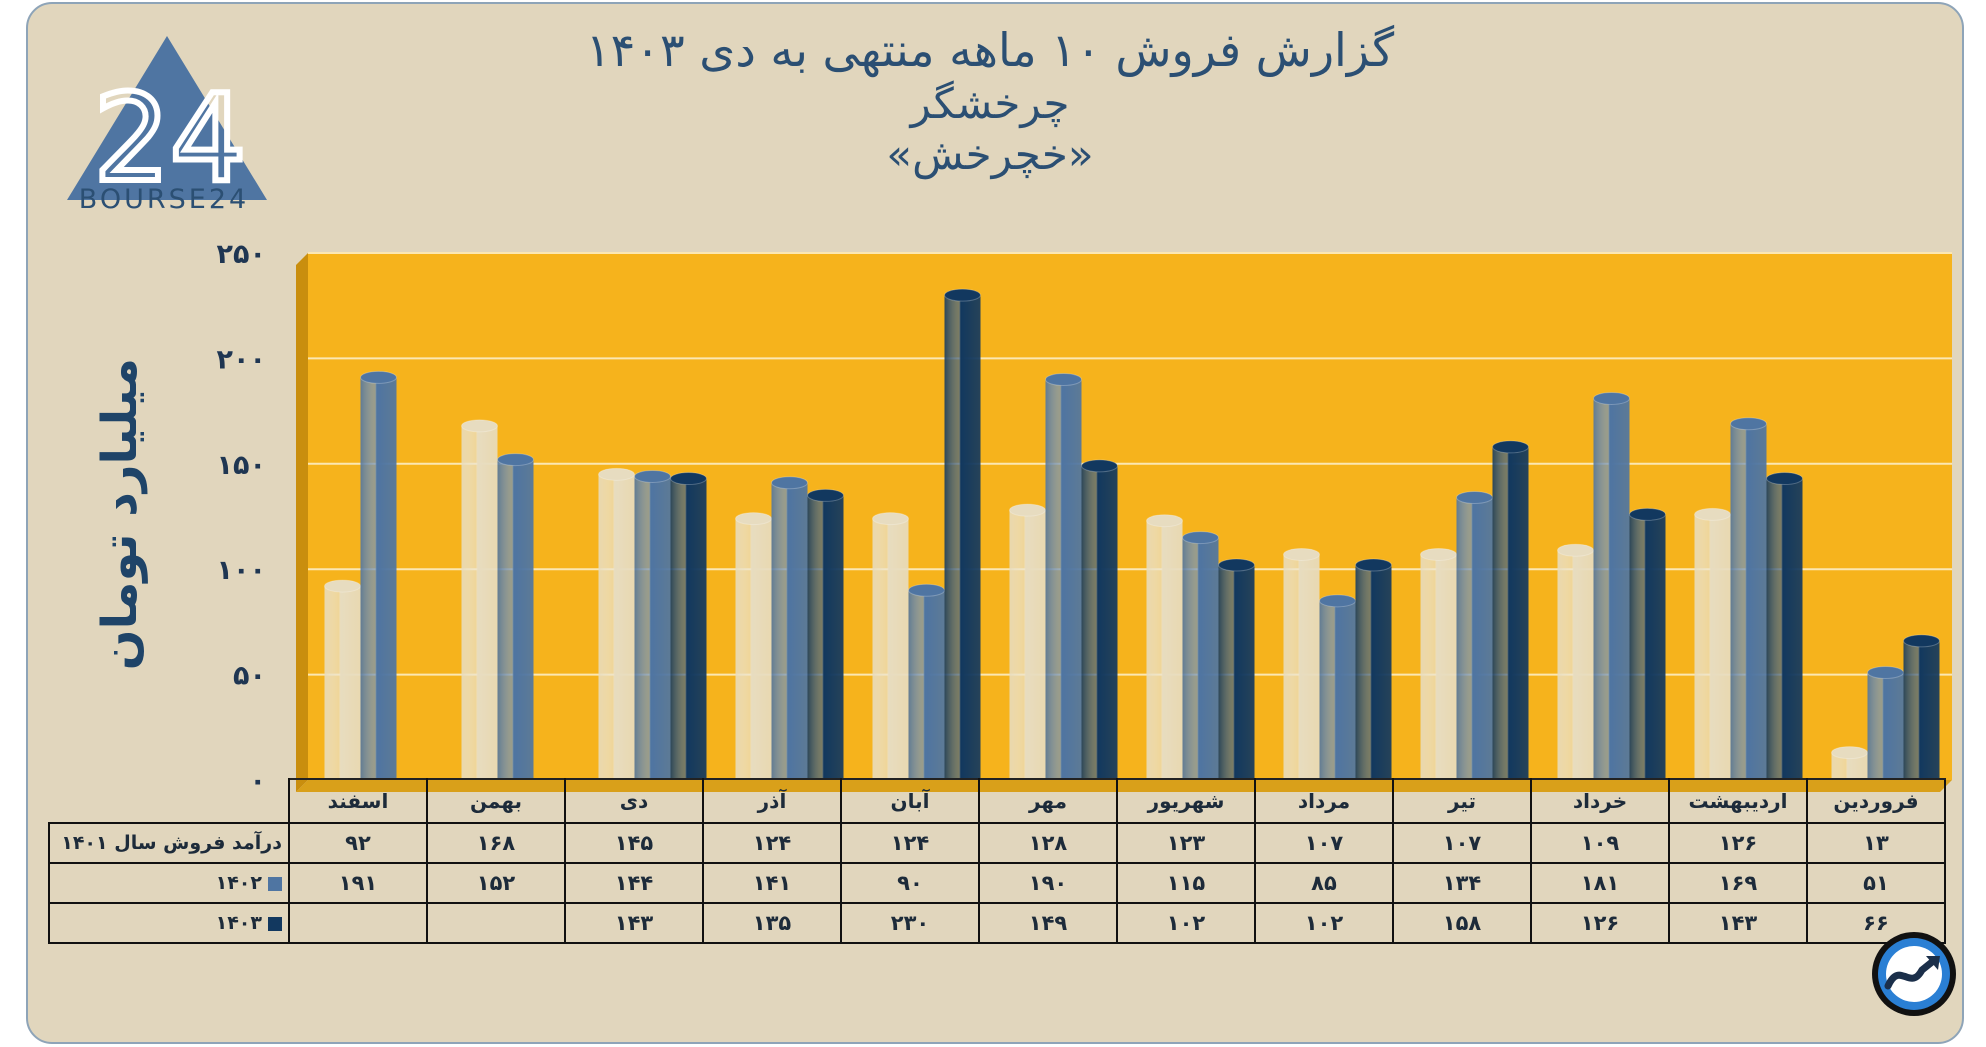 The height and width of the screenshot is (1047, 1986). Describe the element at coordinates (1738, 801) in the screenshot. I see `x-tick-label: اردیبهشت` at that location.